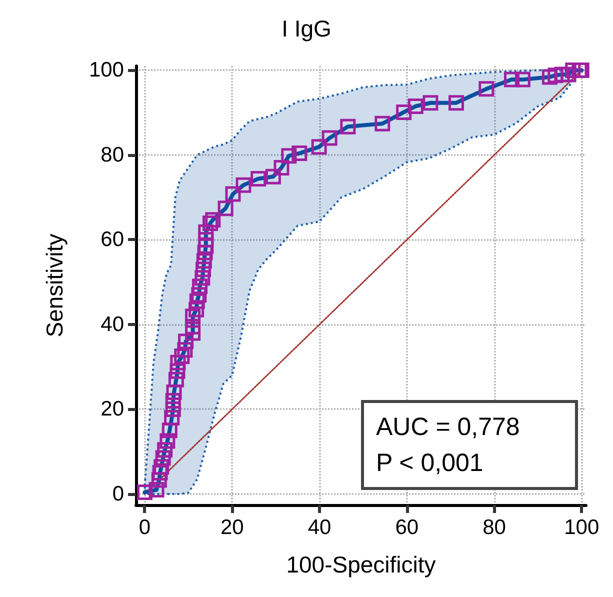 This screenshot has height=597, width=613. I want to click on chart-title: I IgG, so click(307, 29).